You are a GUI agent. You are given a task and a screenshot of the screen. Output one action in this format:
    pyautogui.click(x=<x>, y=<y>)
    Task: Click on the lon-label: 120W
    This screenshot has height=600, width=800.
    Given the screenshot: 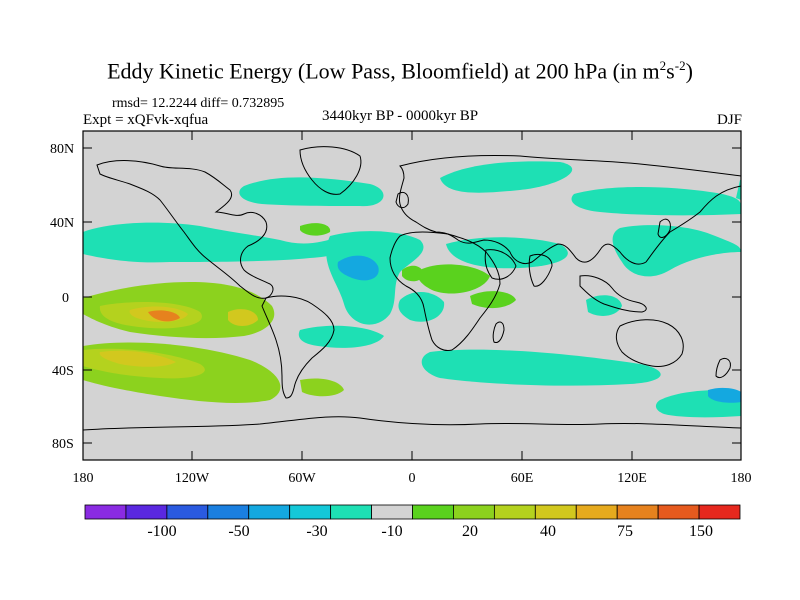 What is the action you would take?
    pyautogui.click(x=192, y=478)
    